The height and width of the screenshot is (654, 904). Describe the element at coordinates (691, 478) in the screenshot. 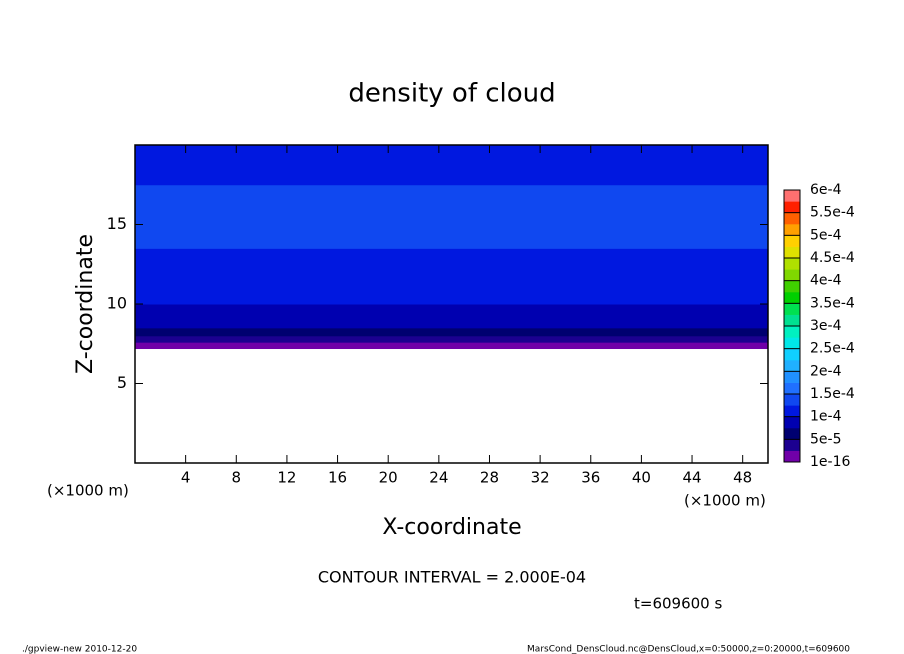

I see `x-tick-label: 44` at that location.